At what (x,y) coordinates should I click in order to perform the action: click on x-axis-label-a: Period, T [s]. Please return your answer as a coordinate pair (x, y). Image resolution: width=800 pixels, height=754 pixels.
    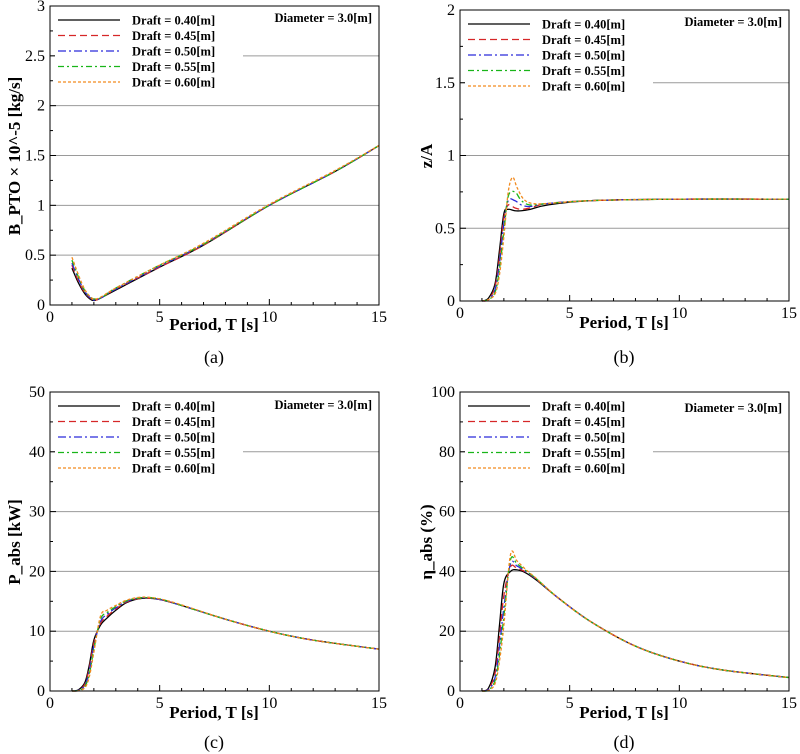
    Looking at the image, I should click on (214, 324).